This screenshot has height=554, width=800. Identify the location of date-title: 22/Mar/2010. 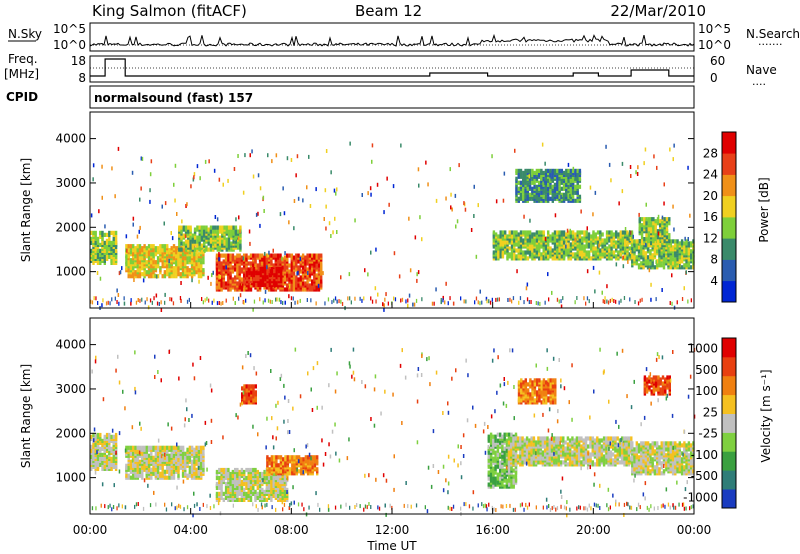
(658, 11).